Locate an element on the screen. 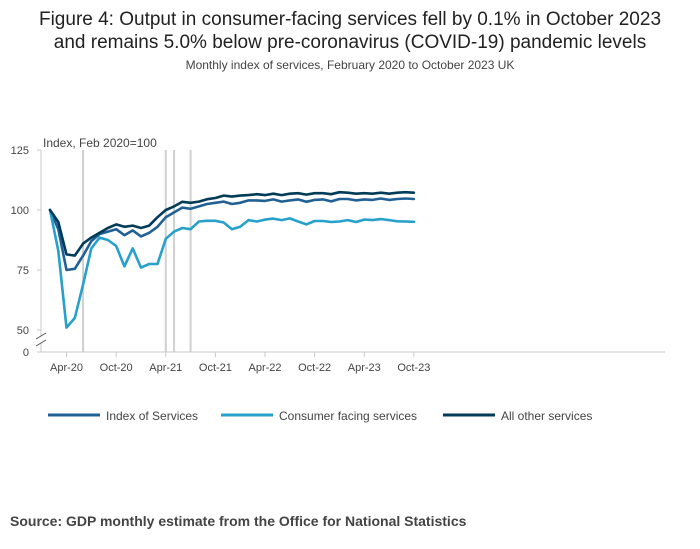  y-tick-label: 75 is located at coordinates (23, 271).